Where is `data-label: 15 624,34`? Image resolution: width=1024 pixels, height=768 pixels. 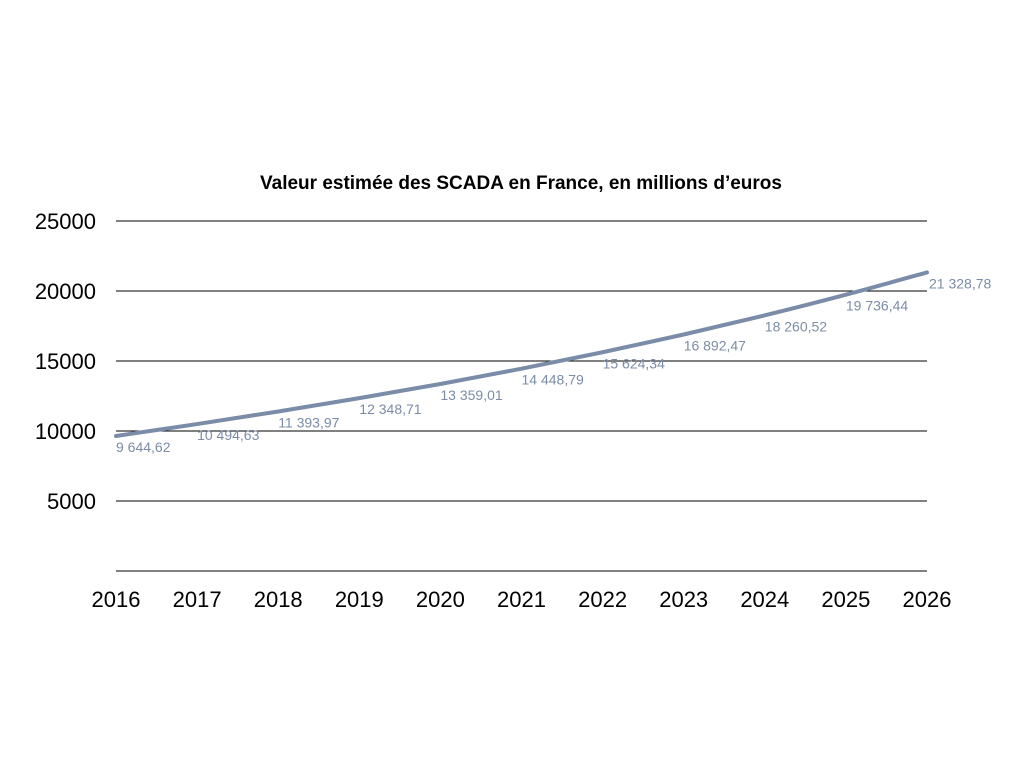
data-label: 15 624,34 is located at coordinates (634, 363).